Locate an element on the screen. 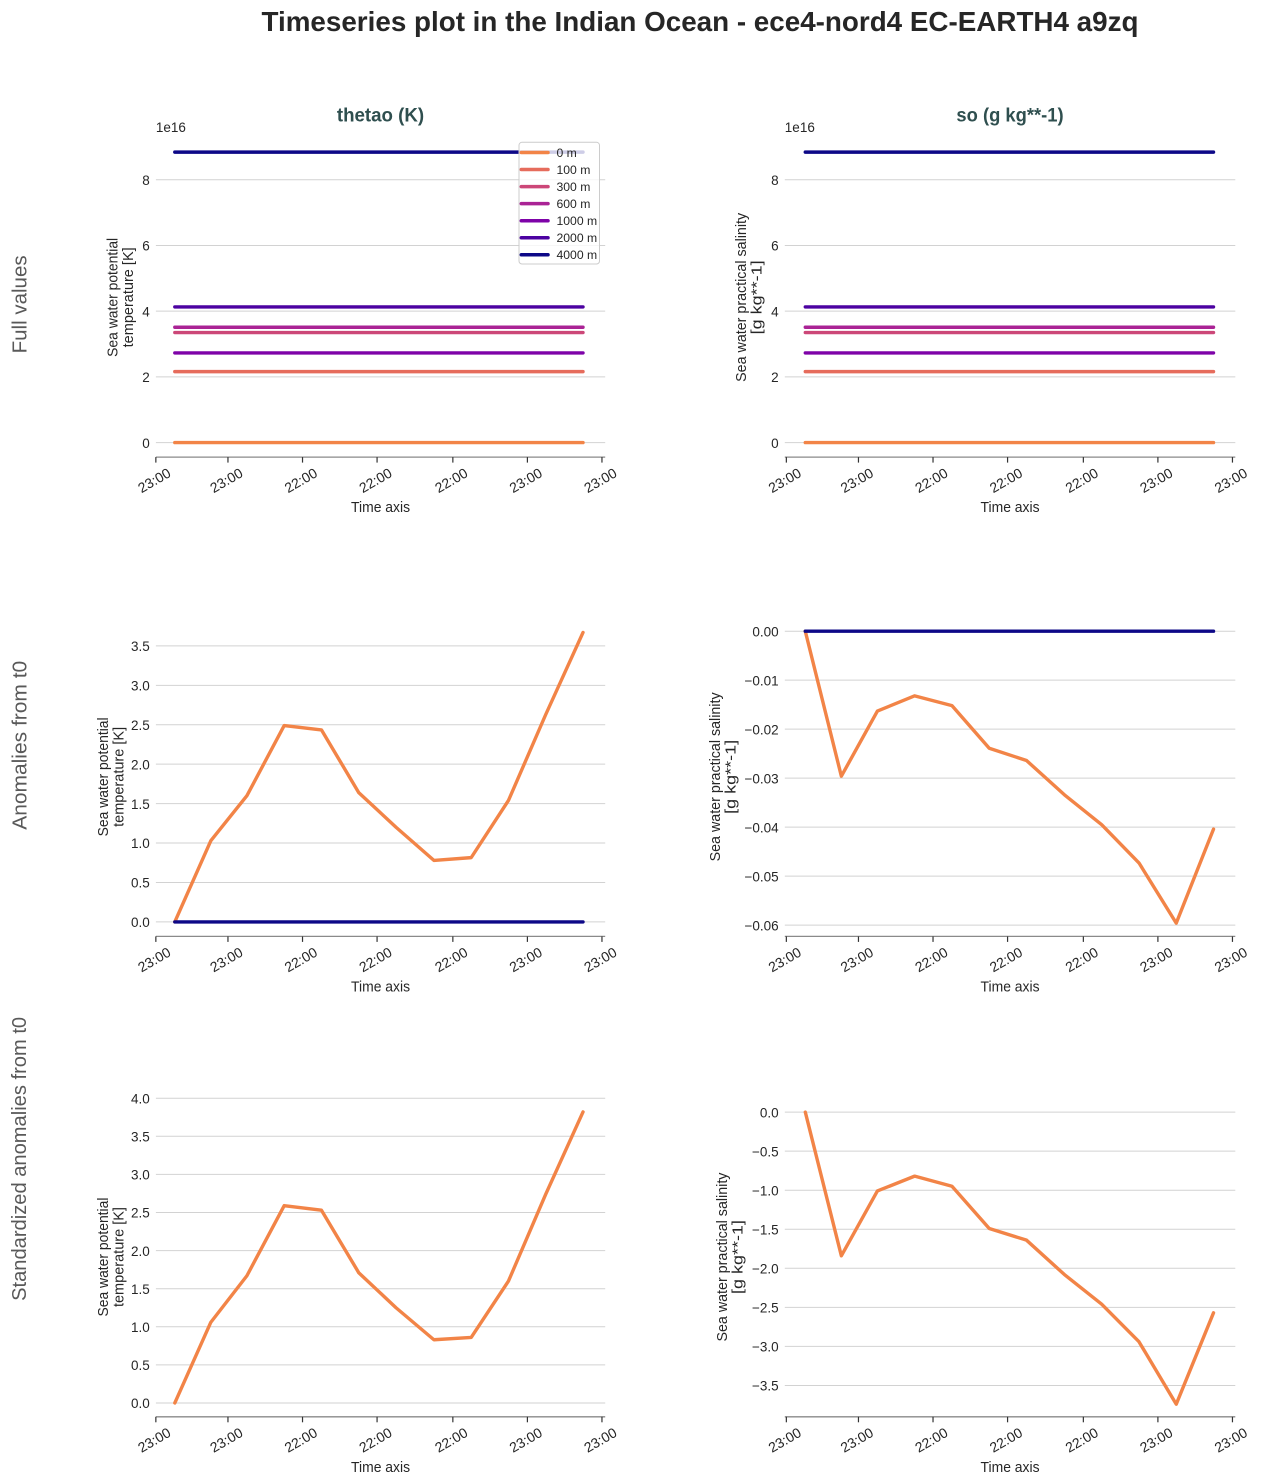  svg-text: 300 m is located at coordinates (574, 187).